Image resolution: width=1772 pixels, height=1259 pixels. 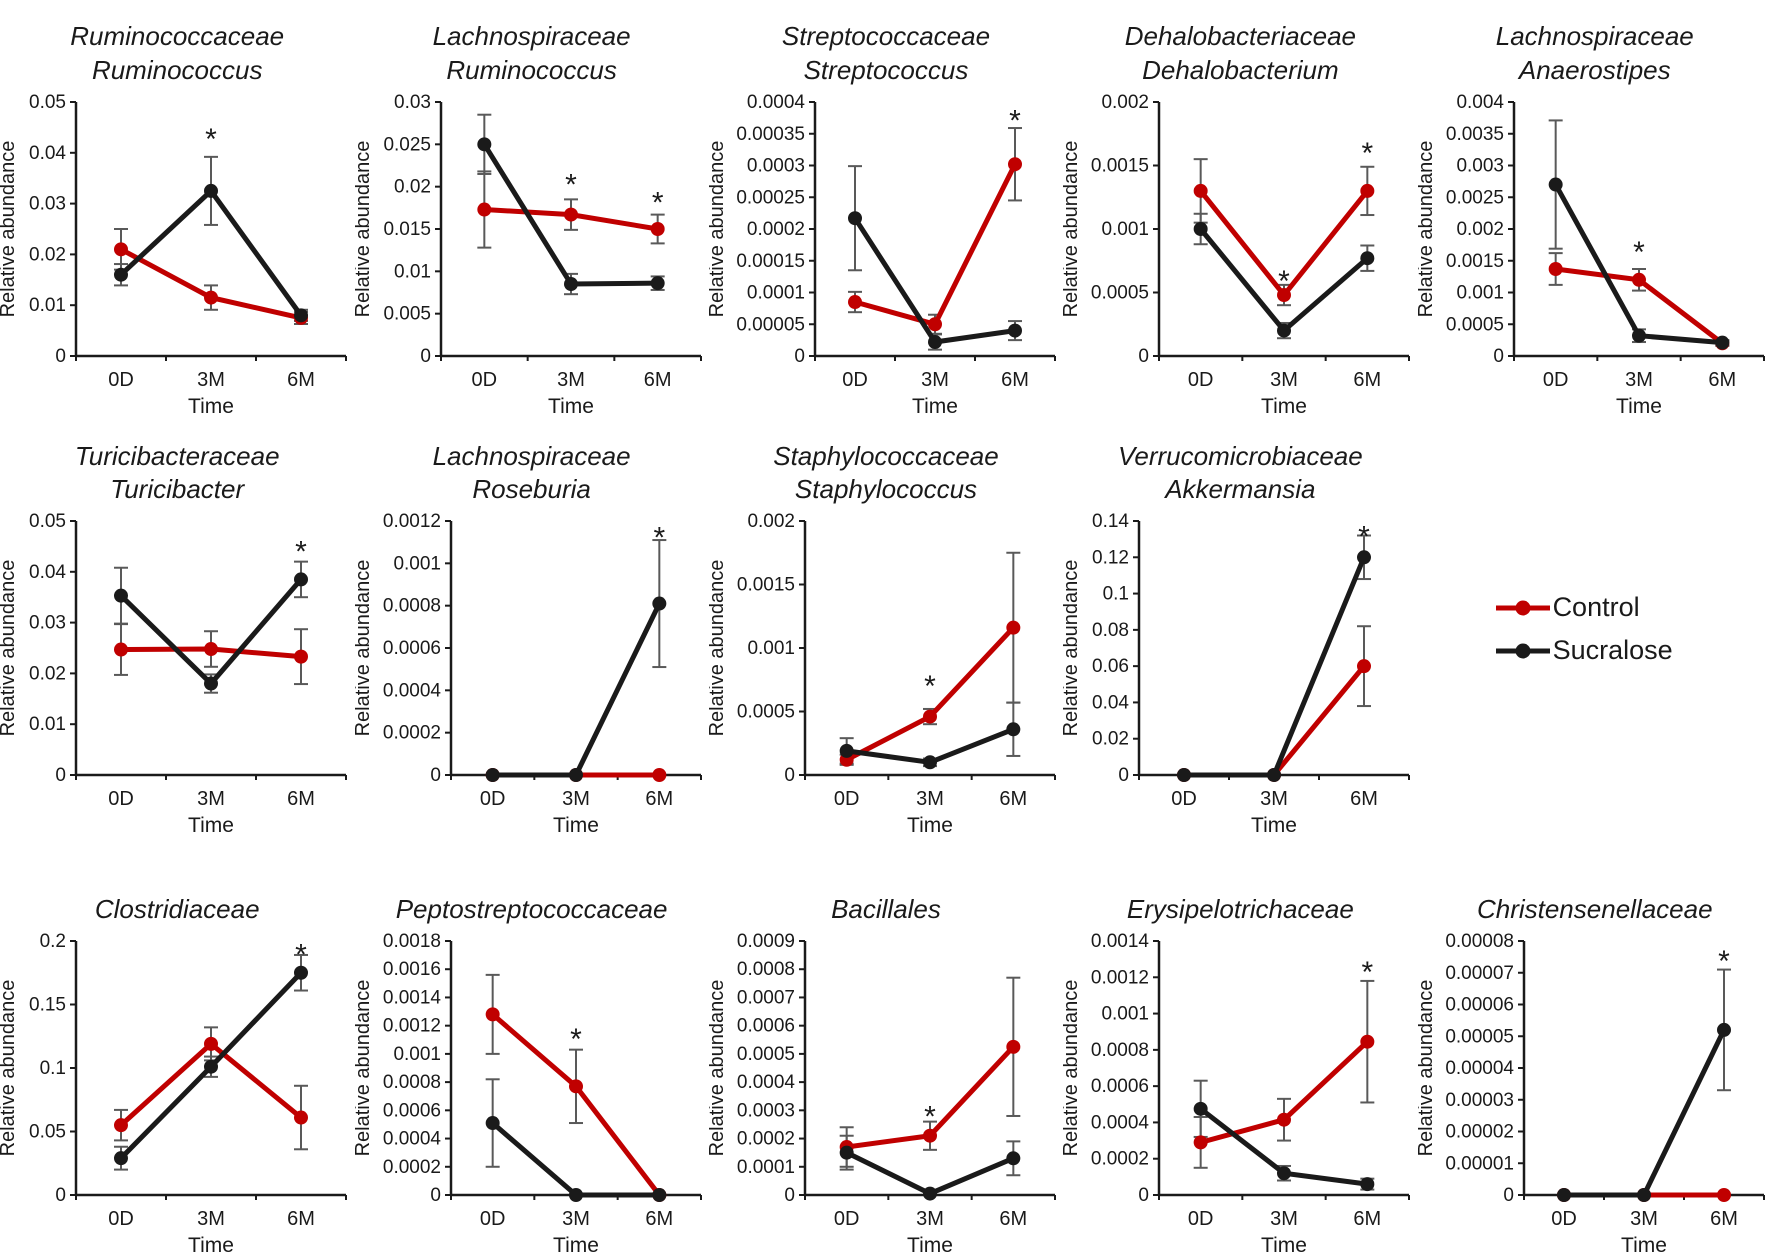 What do you see at coordinates (531, 489) in the screenshot?
I see `chart-title-genus: Roseburia` at bounding box center [531, 489].